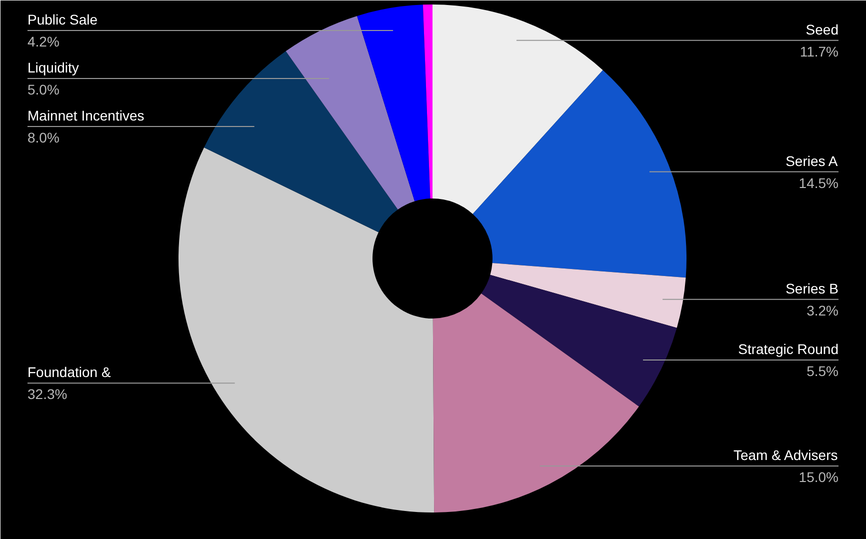  I want to click on data-label: 4.2%, so click(44, 42).